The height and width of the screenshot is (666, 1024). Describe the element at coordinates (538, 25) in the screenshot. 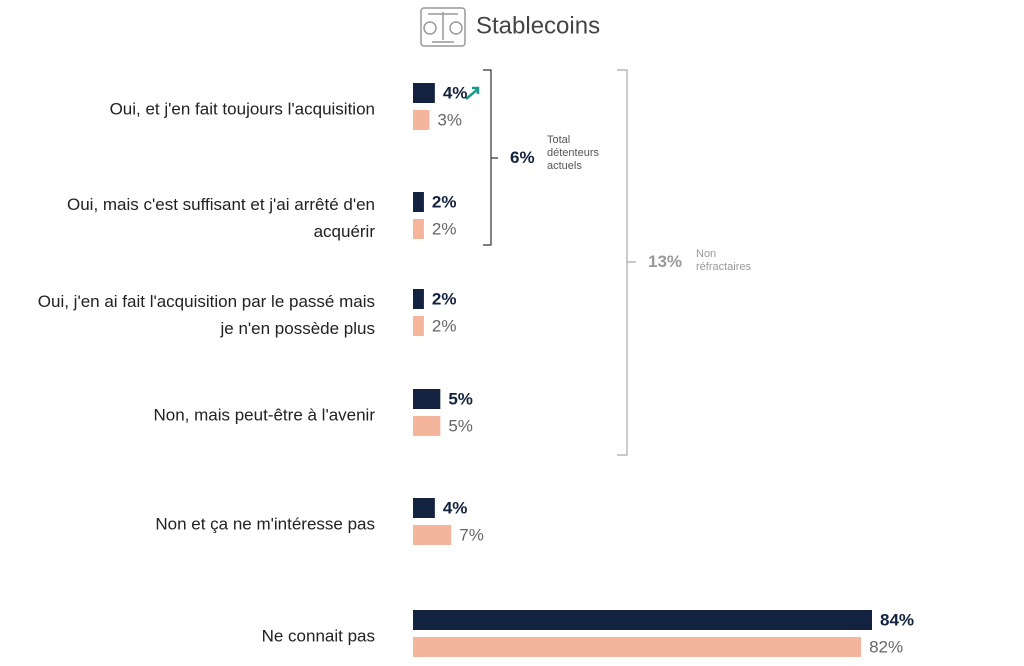

I see `chart-title: Stablecoins` at that location.